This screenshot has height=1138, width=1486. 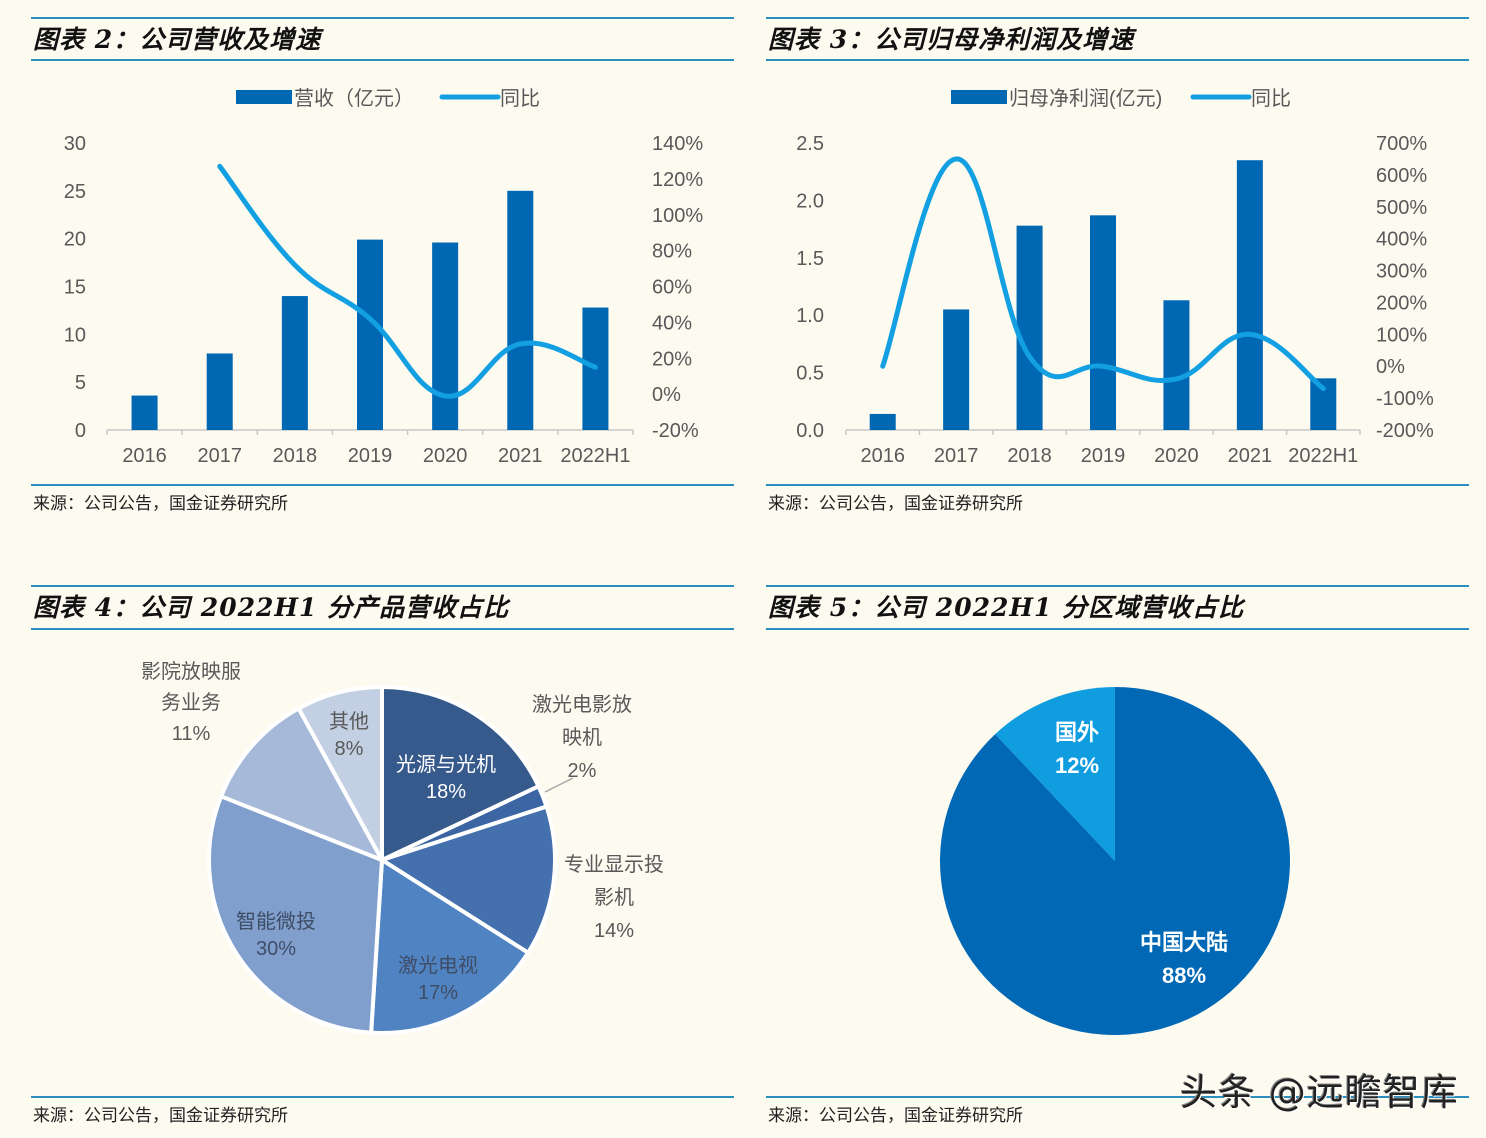 What do you see at coordinates (75, 192) in the screenshot?
I see `left-axis-tick: 25` at bounding box center [75, 192].